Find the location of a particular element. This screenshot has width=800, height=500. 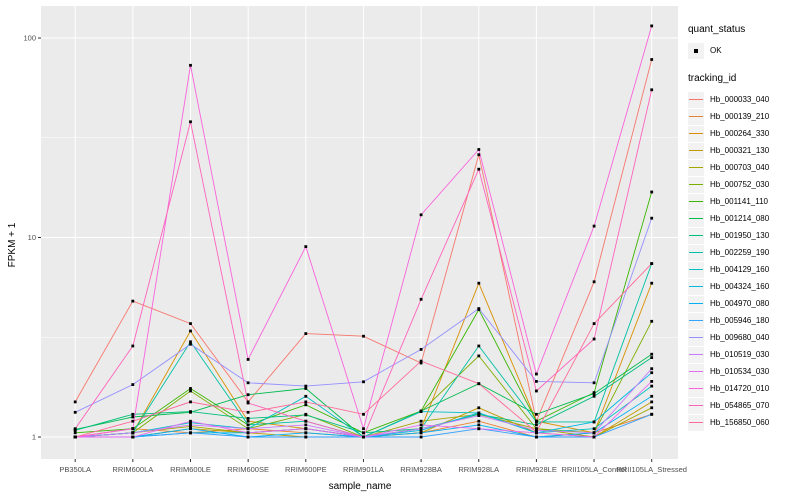

legend-item-label: Hb_001214_080 is located at coordinates (740, 218).